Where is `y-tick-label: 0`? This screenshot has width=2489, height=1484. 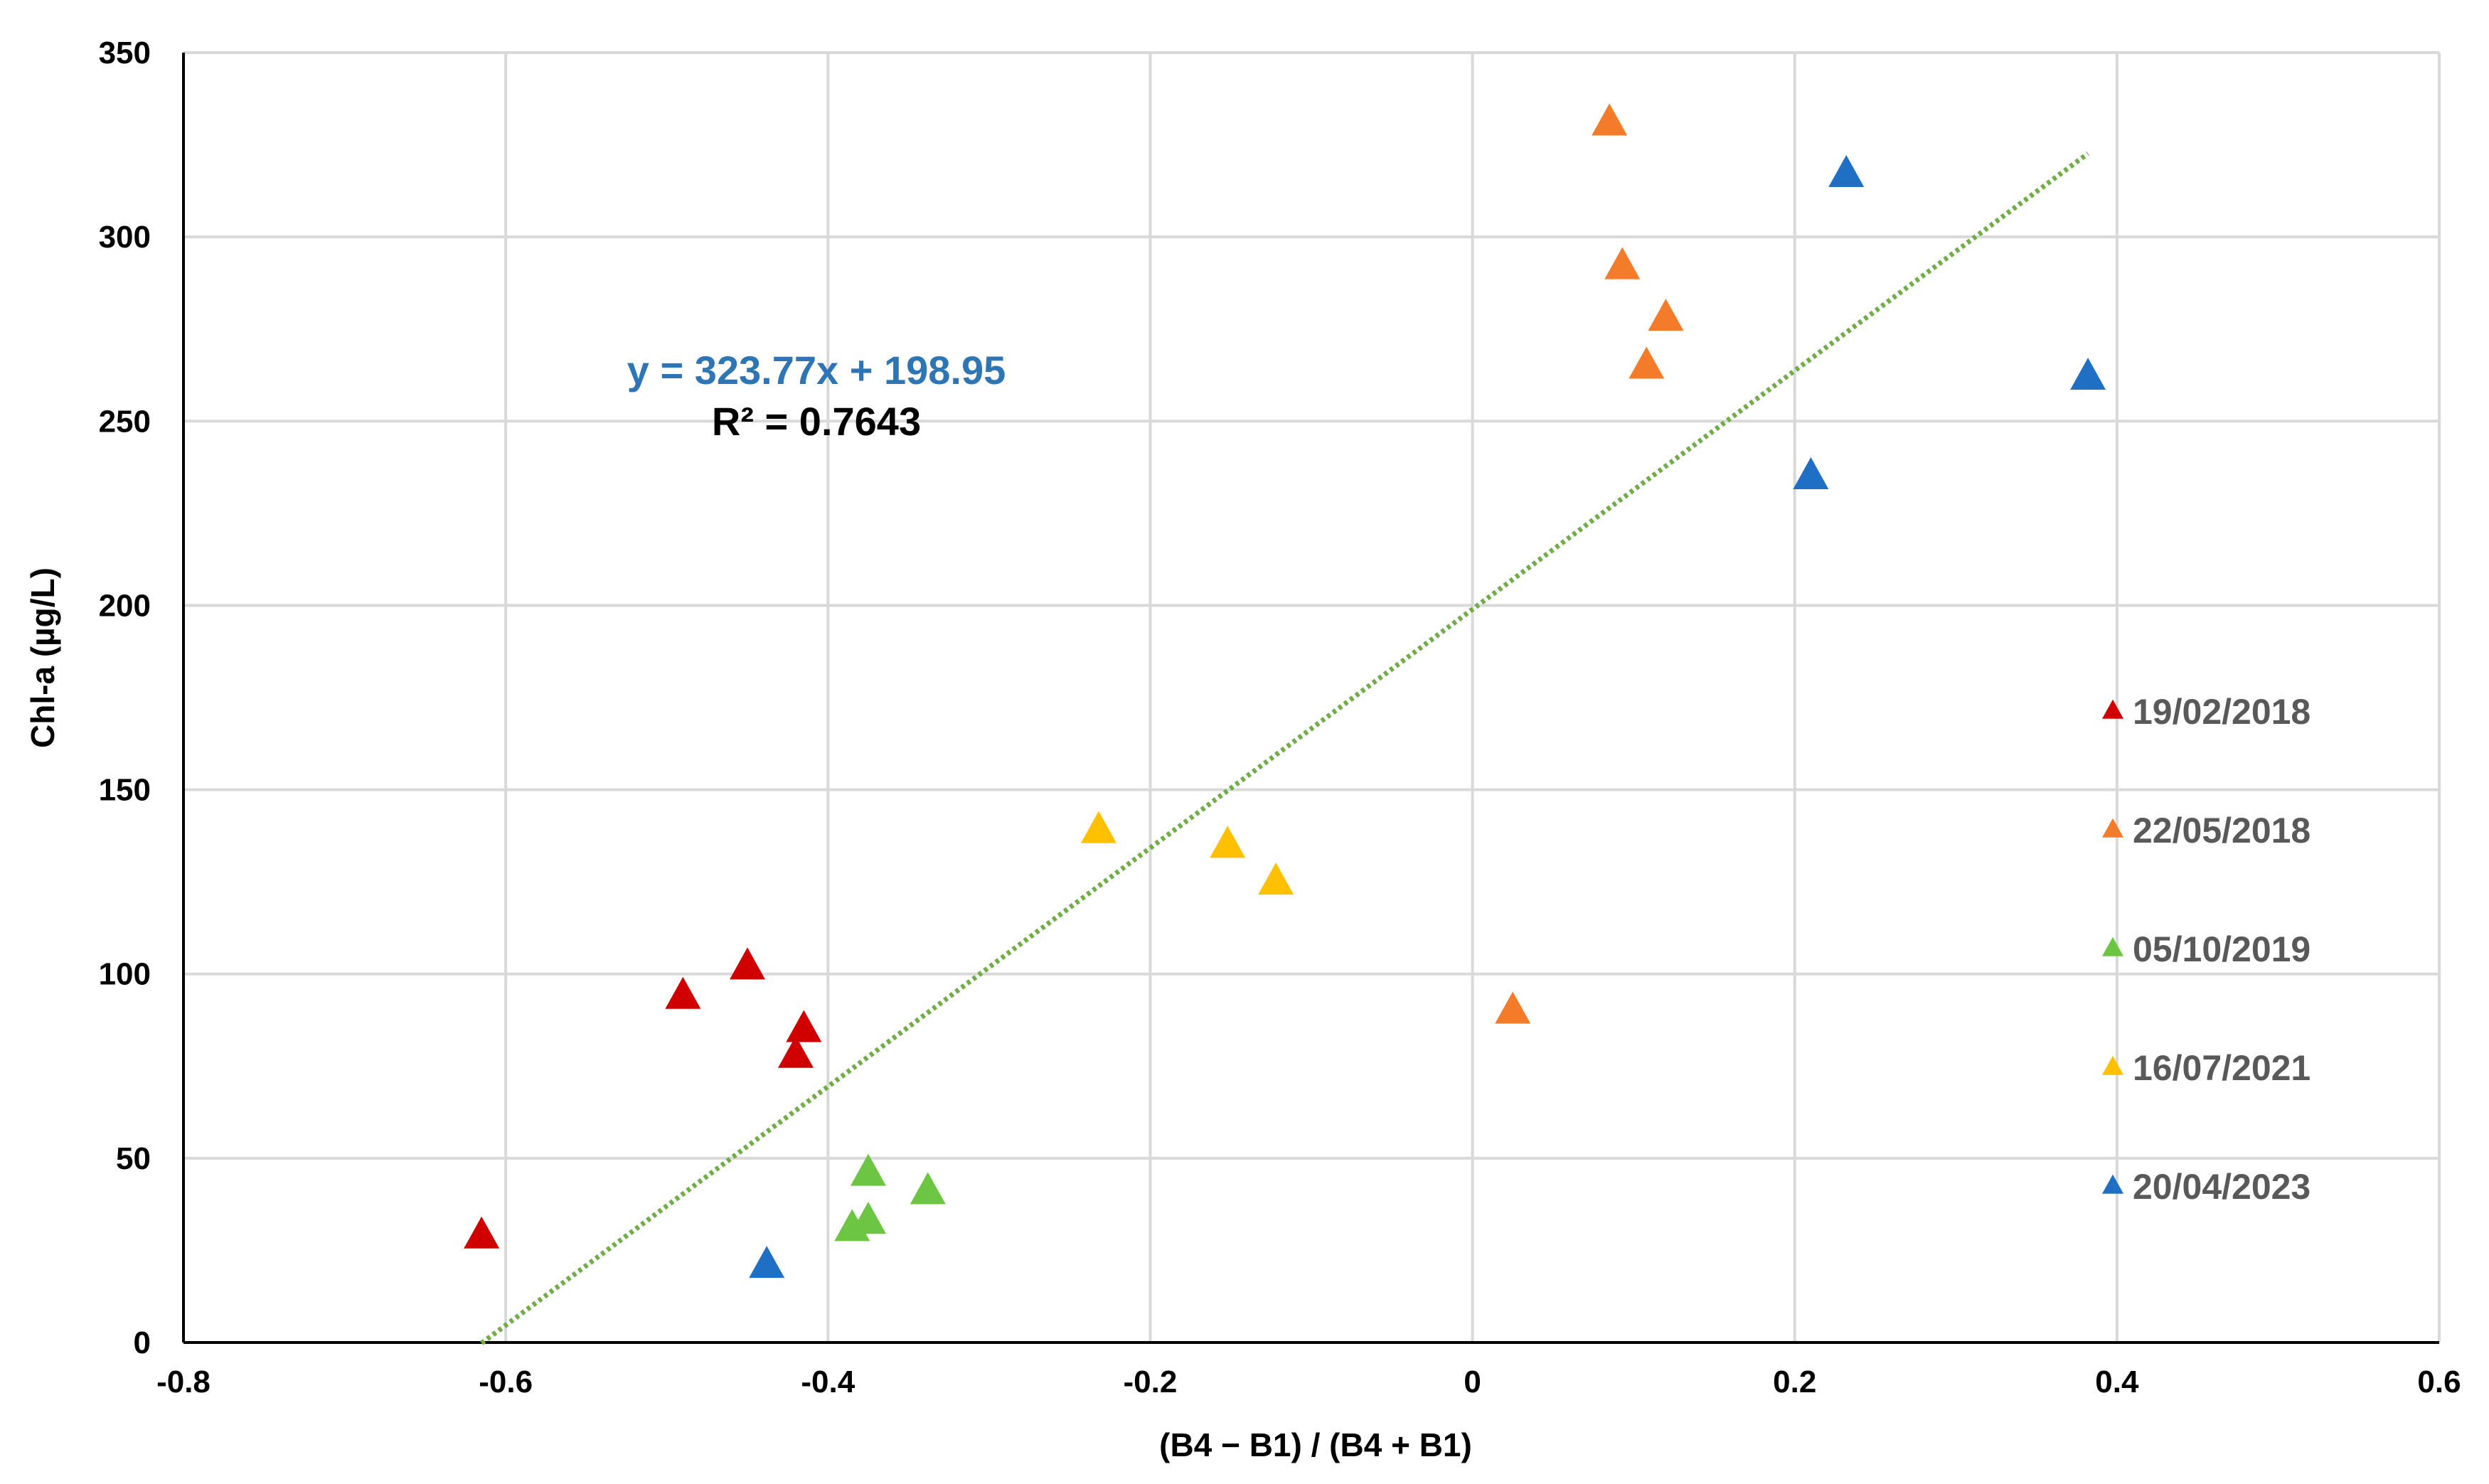 y-tick-label: 0 is located at coordinates (142, 1342).